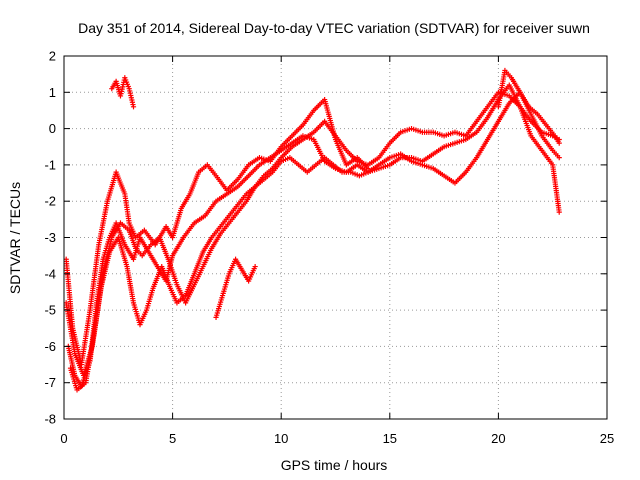 The image size is (640, 480). What do you see at coordinates (123, 92) in the screenshot?
I see `series-track-e` at bounding box center [123, 92].